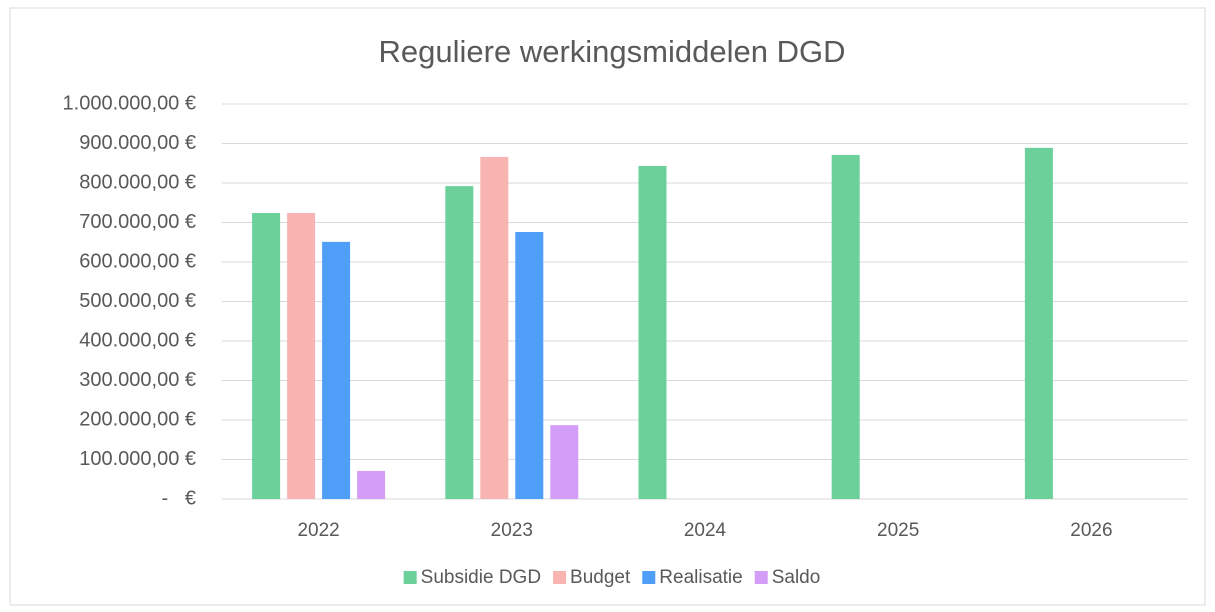 The height and width of the screenshot is (612, 1215). I want to click on y-tick-label: - €, so click(179, 498).